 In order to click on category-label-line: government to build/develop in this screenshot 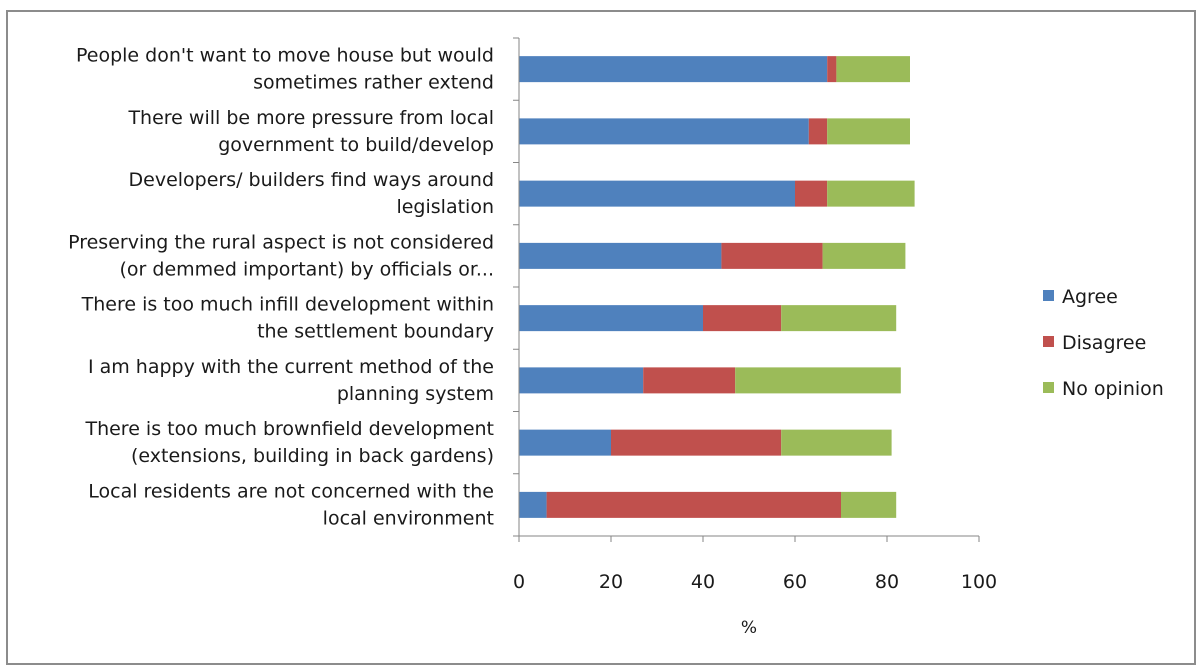, I will do `click(356, 145)`.